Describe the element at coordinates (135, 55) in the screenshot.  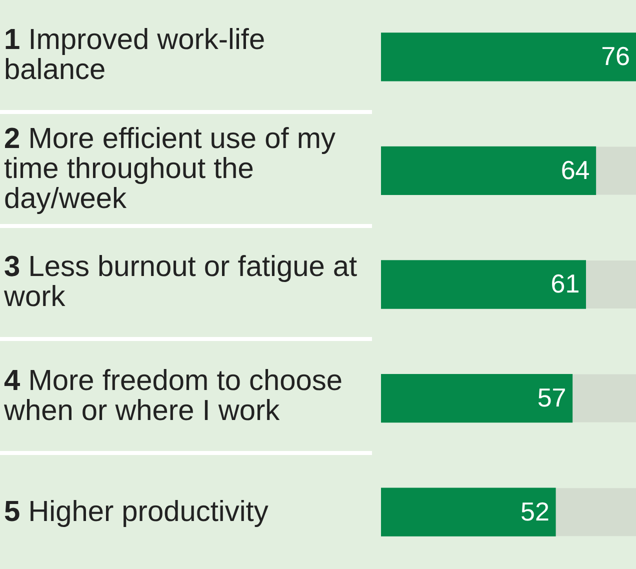
I see `y-tick-label: 1 Improved work-life balance` at that location.